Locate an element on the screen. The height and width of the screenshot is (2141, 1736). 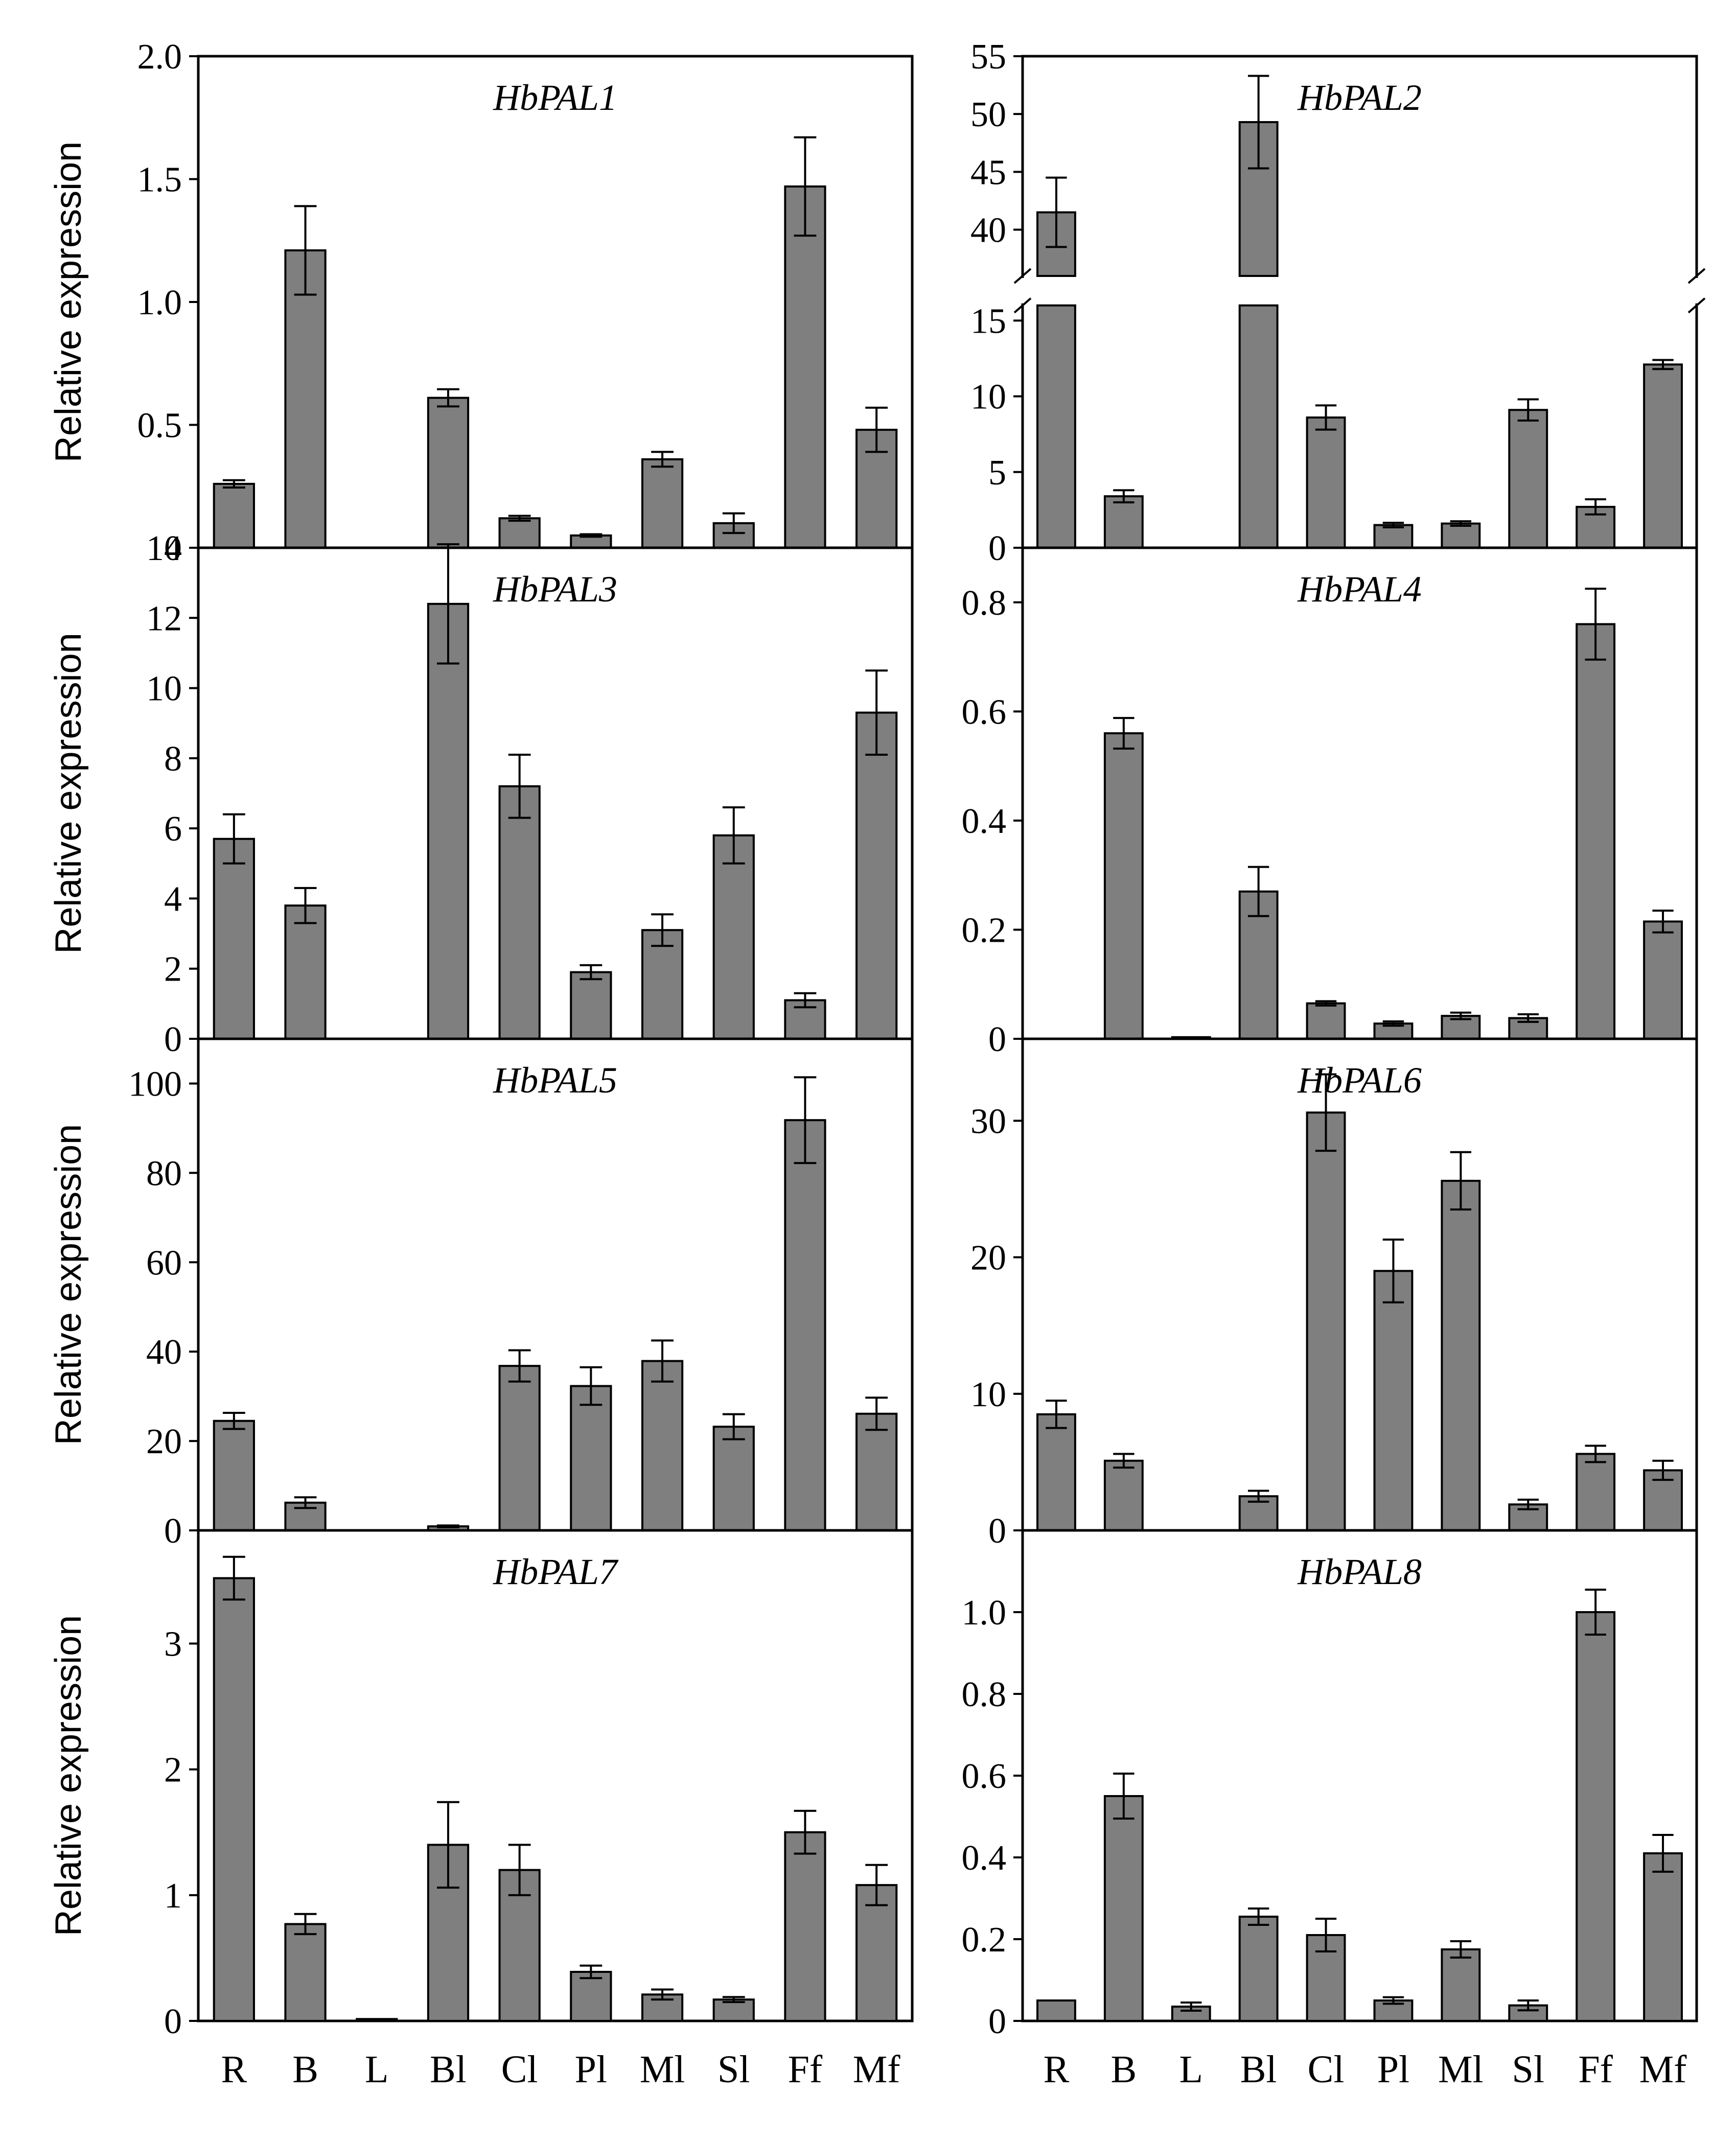
panel-title: HbPAL8 is located at coordinates (1359, 1572).